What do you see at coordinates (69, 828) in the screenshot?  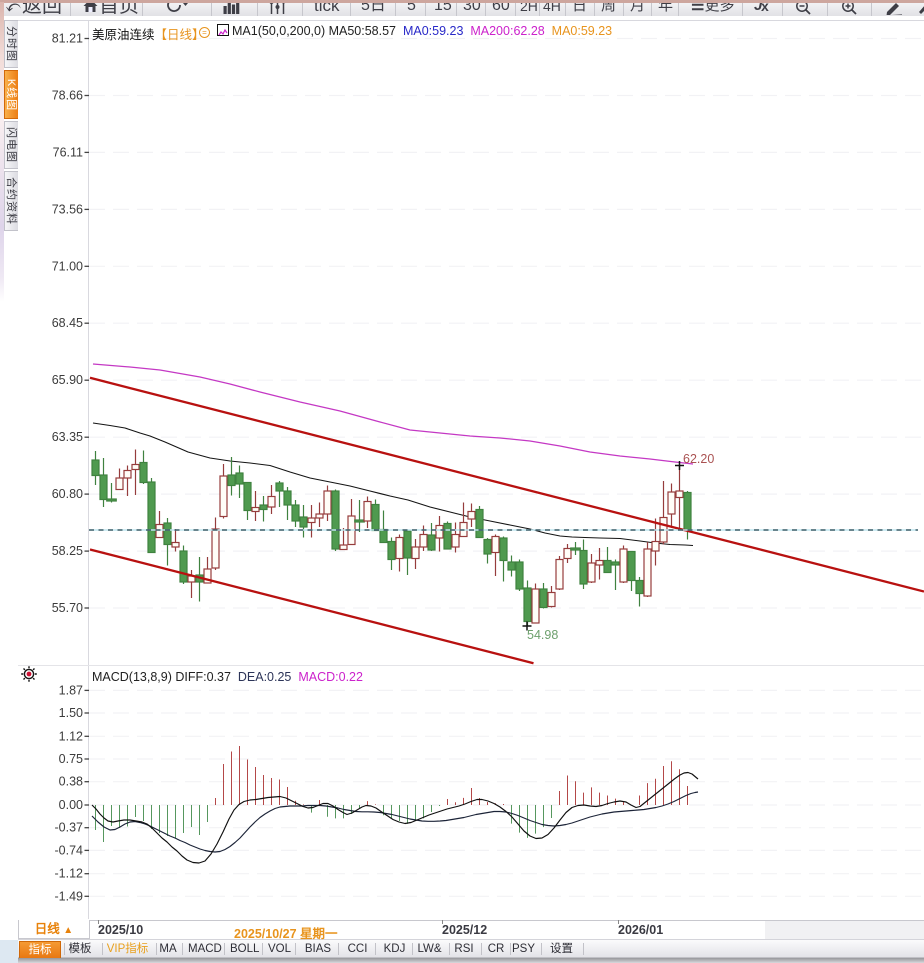 I see `svg-text: -0.37` at bounding box center [69, 828].